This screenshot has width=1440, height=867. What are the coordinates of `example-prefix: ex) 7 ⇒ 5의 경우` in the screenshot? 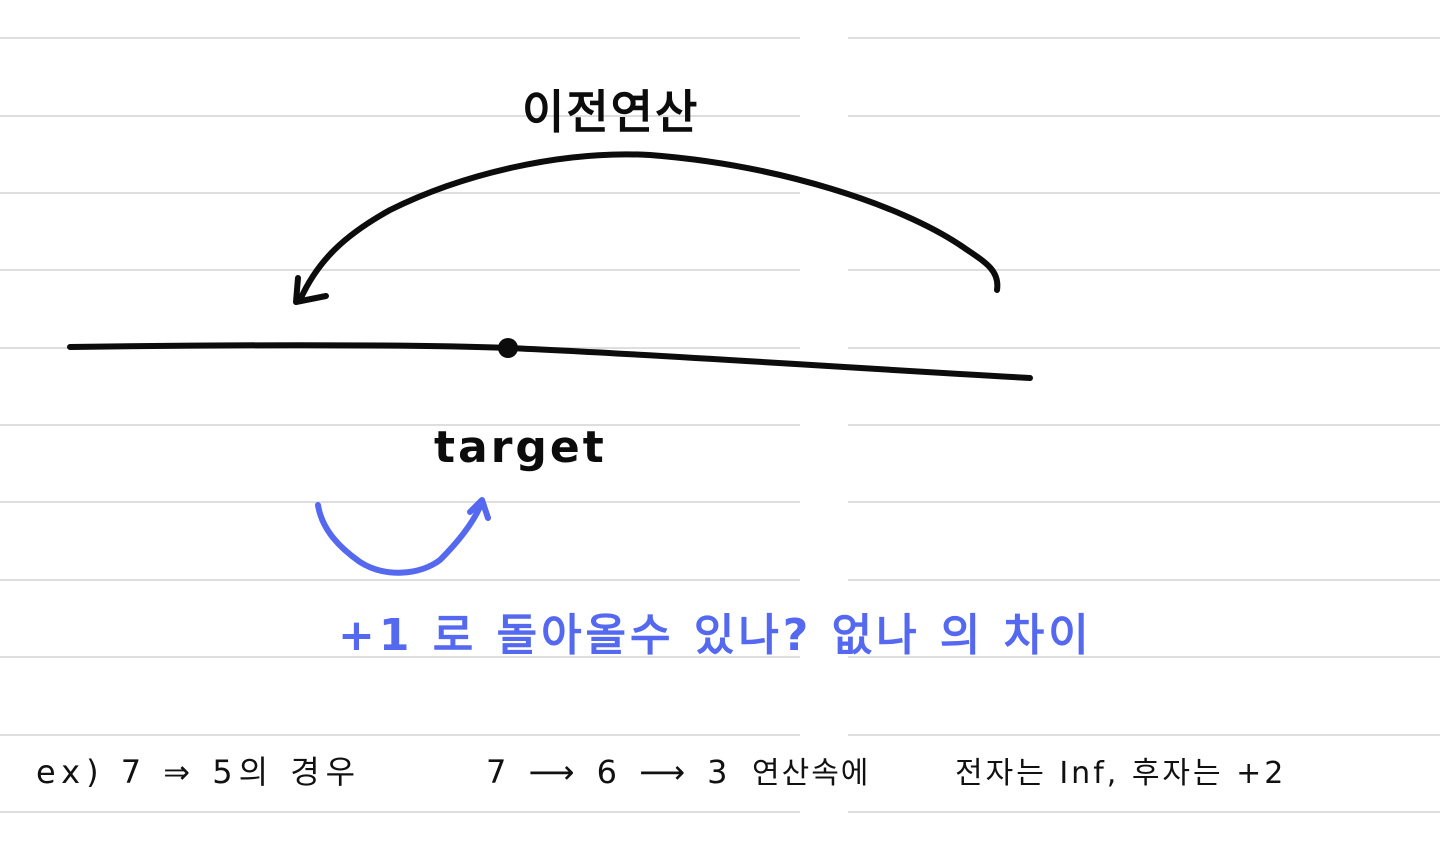 It's located at (198, 772).